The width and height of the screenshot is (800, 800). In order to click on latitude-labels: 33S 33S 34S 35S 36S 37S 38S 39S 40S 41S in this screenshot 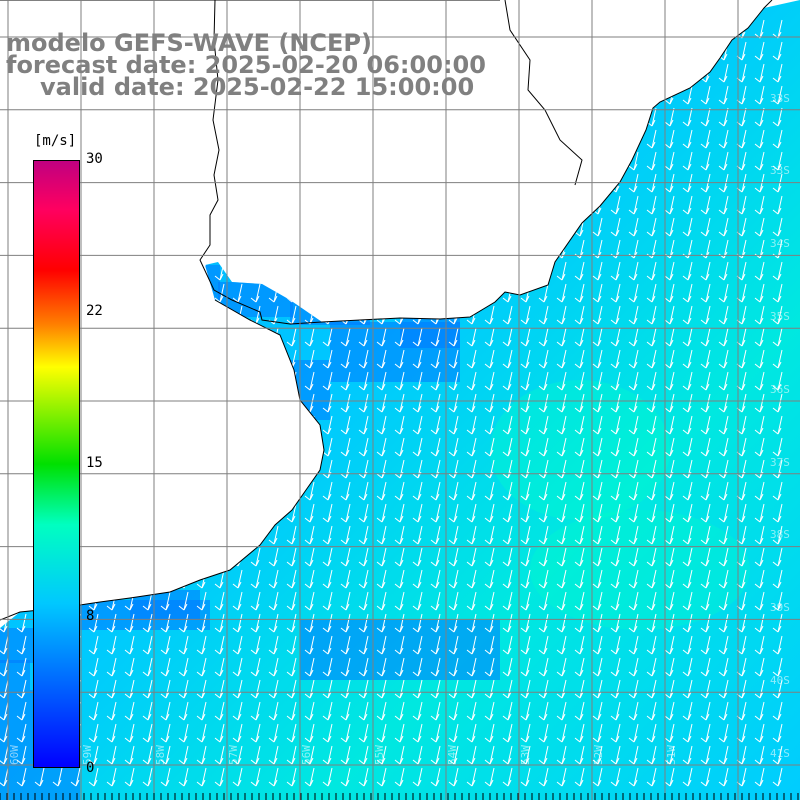, I will do `click(780, 426)`.